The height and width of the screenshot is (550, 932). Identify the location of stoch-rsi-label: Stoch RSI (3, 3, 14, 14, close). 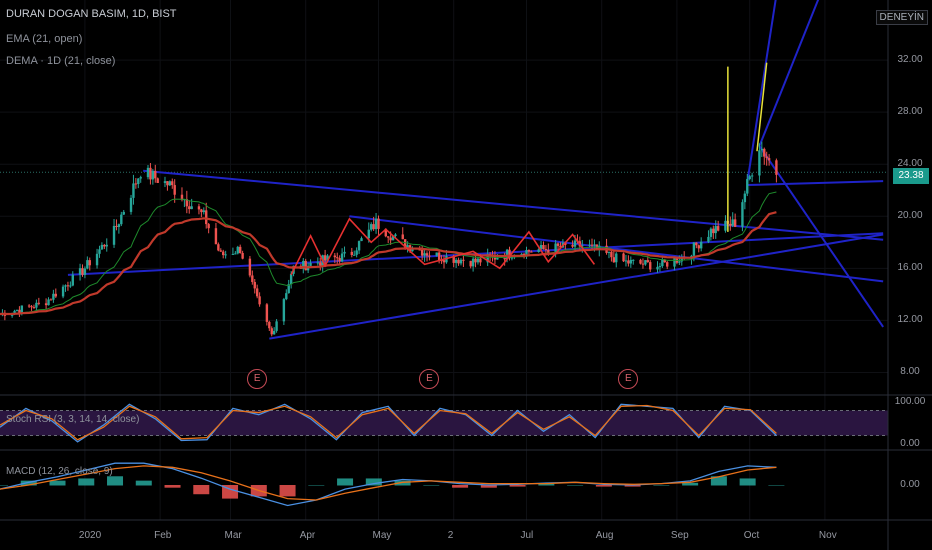
(73, 419).